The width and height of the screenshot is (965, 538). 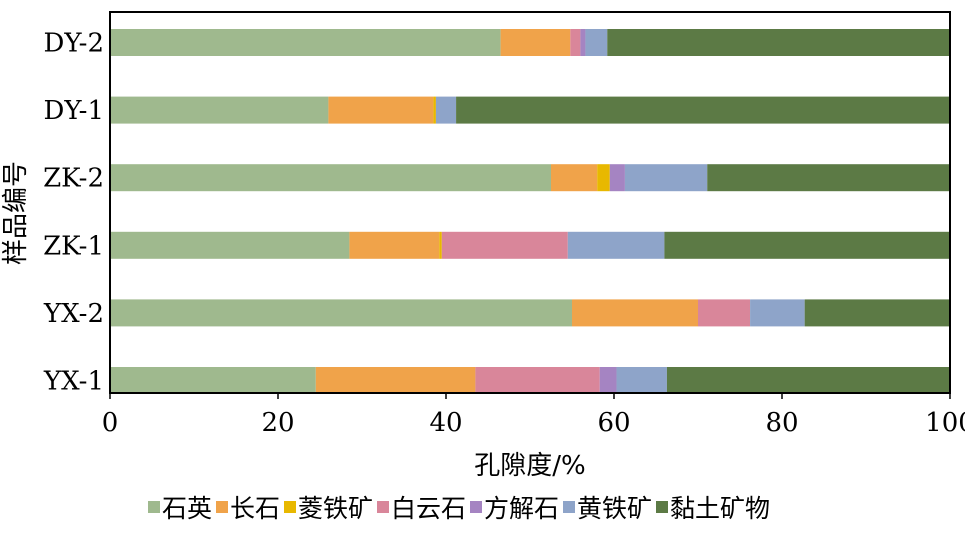 What do you see at coordinates (720, 508) in the screenshot?
I see `legend-label: 黏土矿物` at bounding box center [720, 508].